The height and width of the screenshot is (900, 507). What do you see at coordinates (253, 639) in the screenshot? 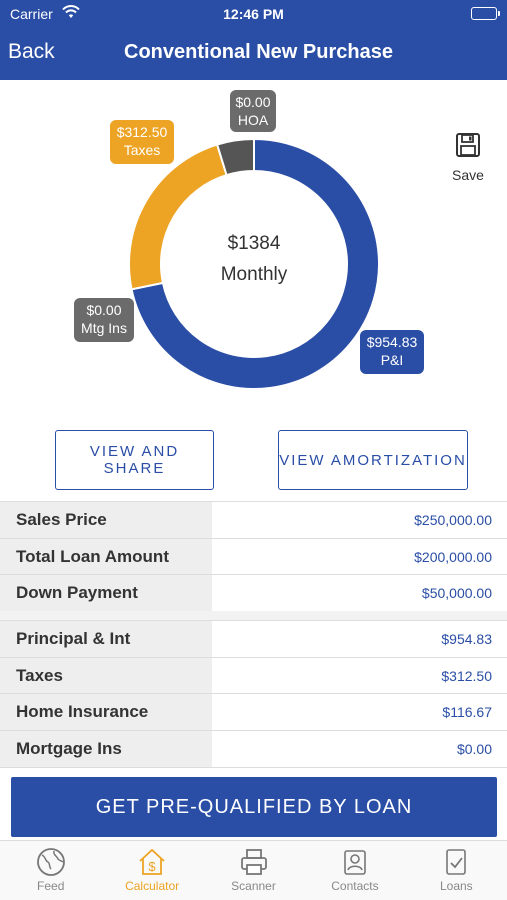
I see `table-row: Principal & Int $954.83` at bounding box center [253, 639].